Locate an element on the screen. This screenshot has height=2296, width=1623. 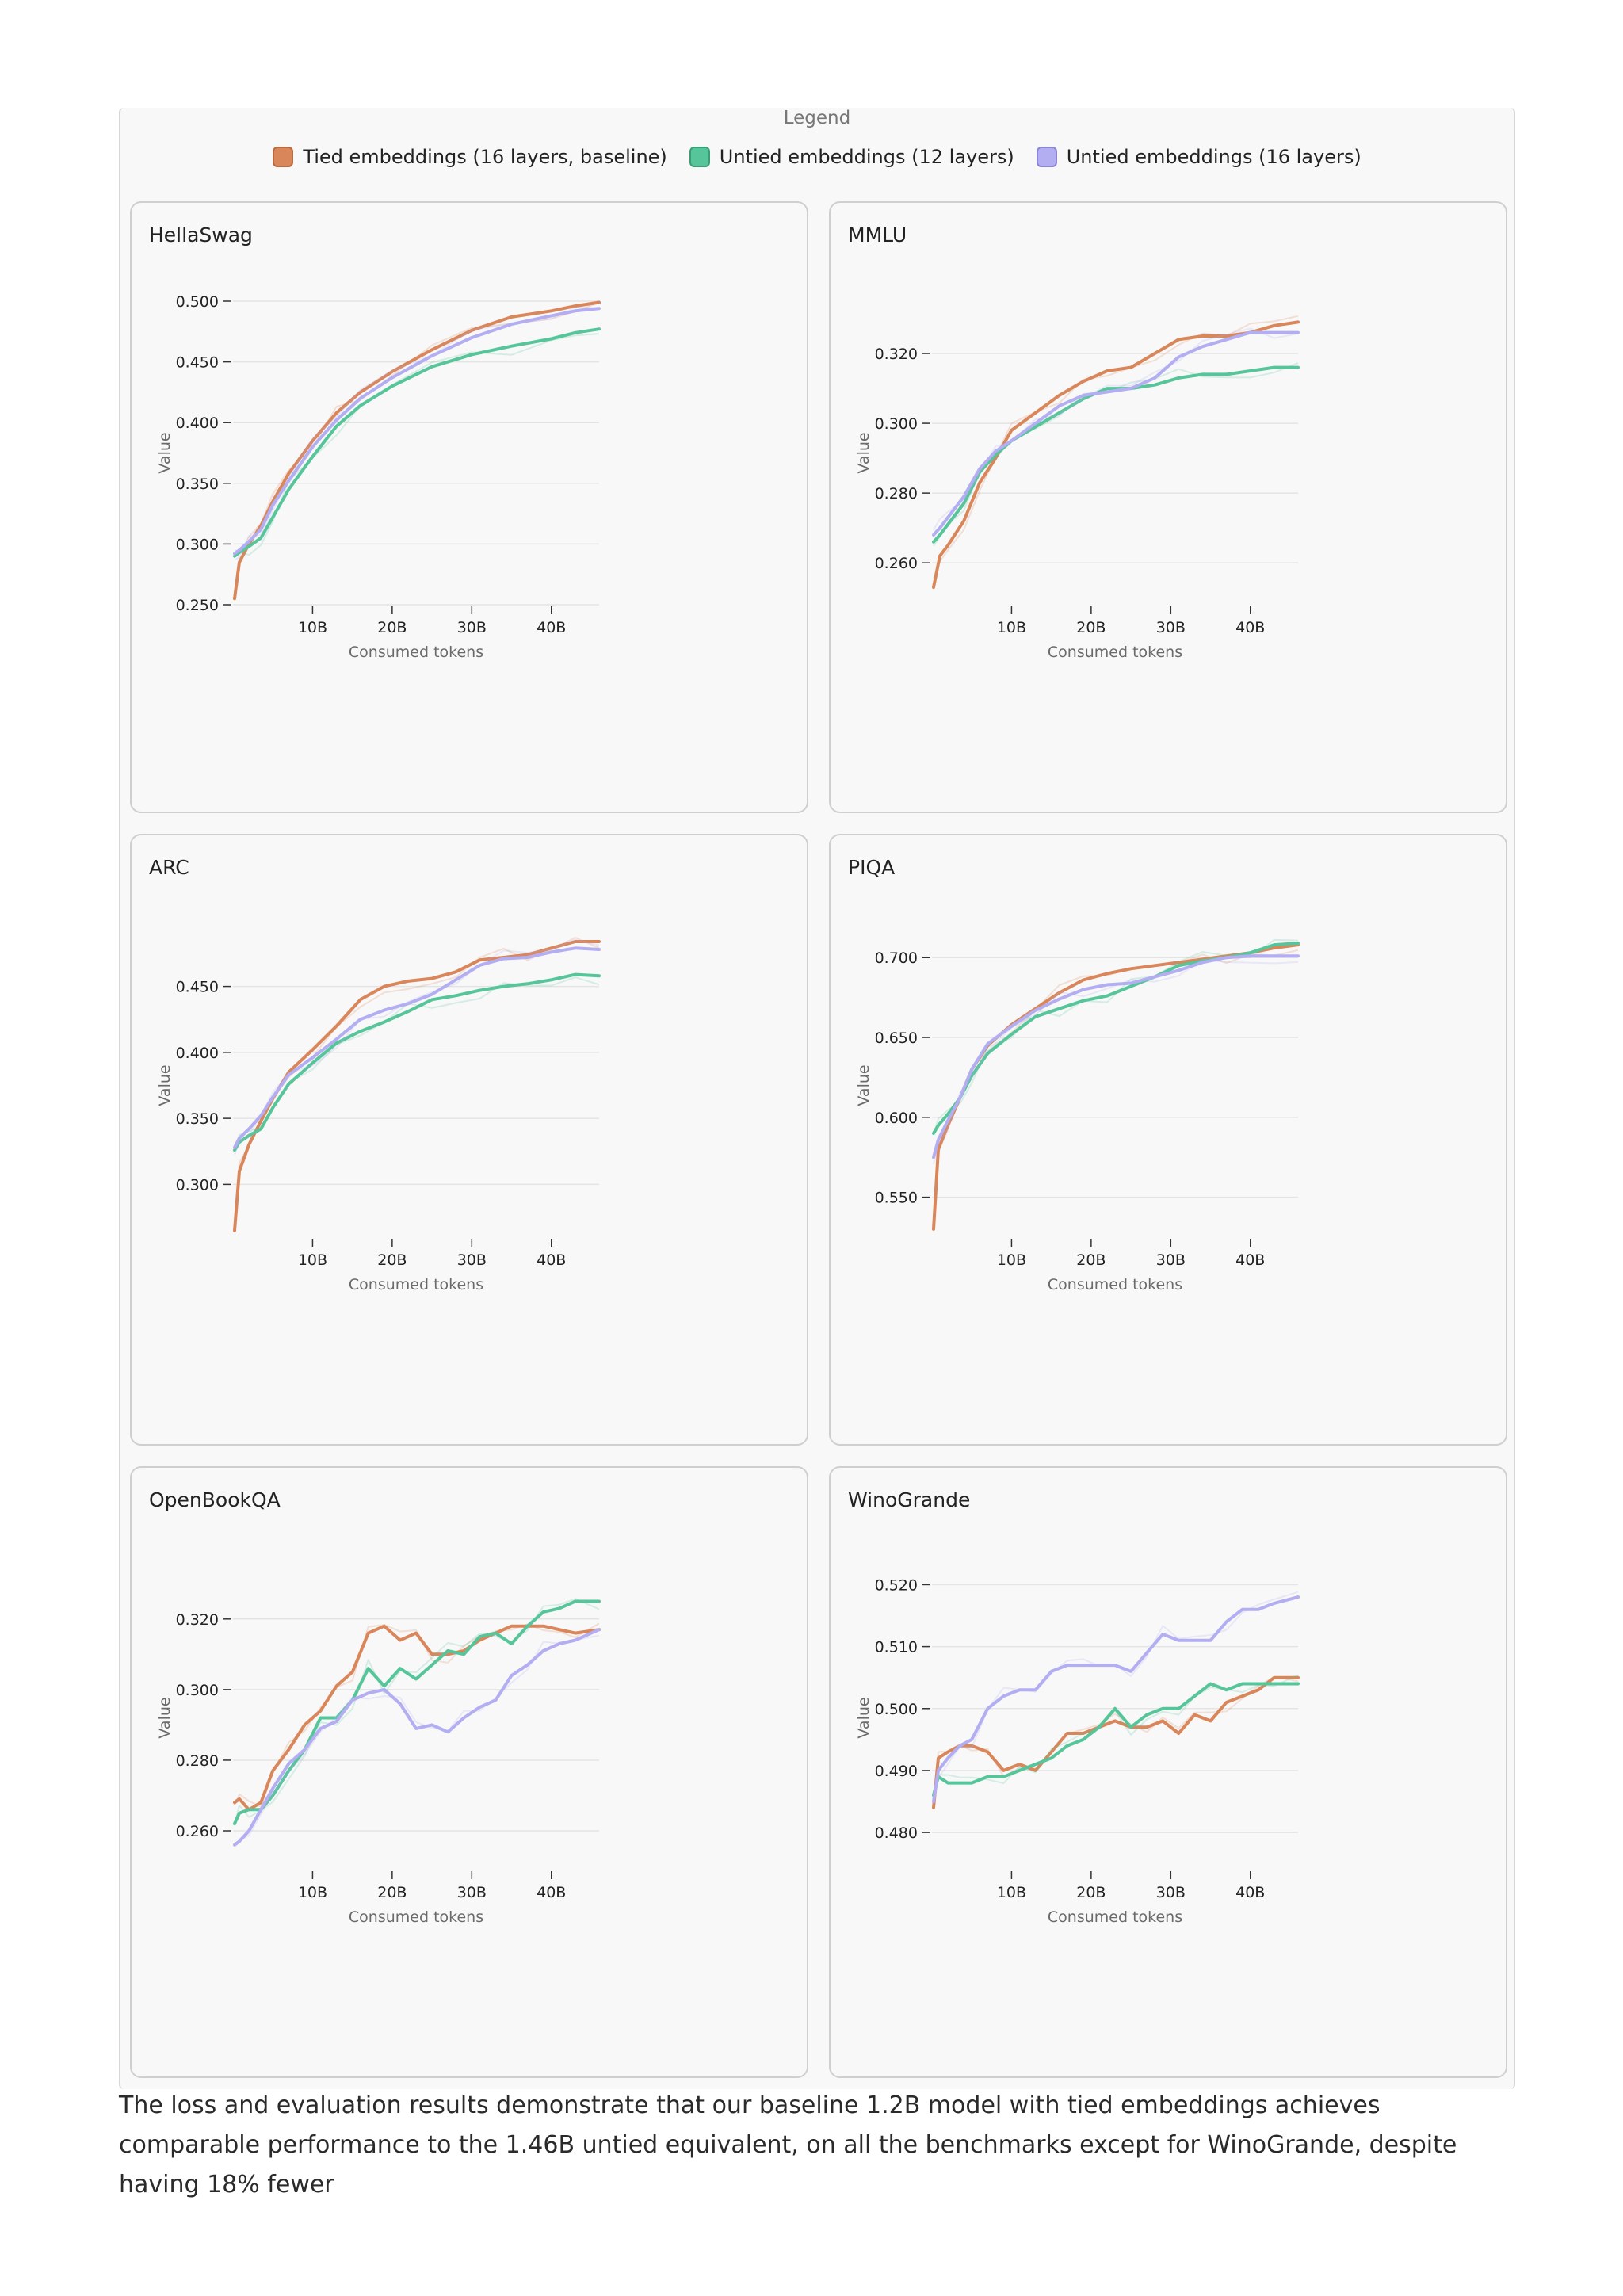
y-tick-label: 0.490 is located at coordinates (896, 1771).